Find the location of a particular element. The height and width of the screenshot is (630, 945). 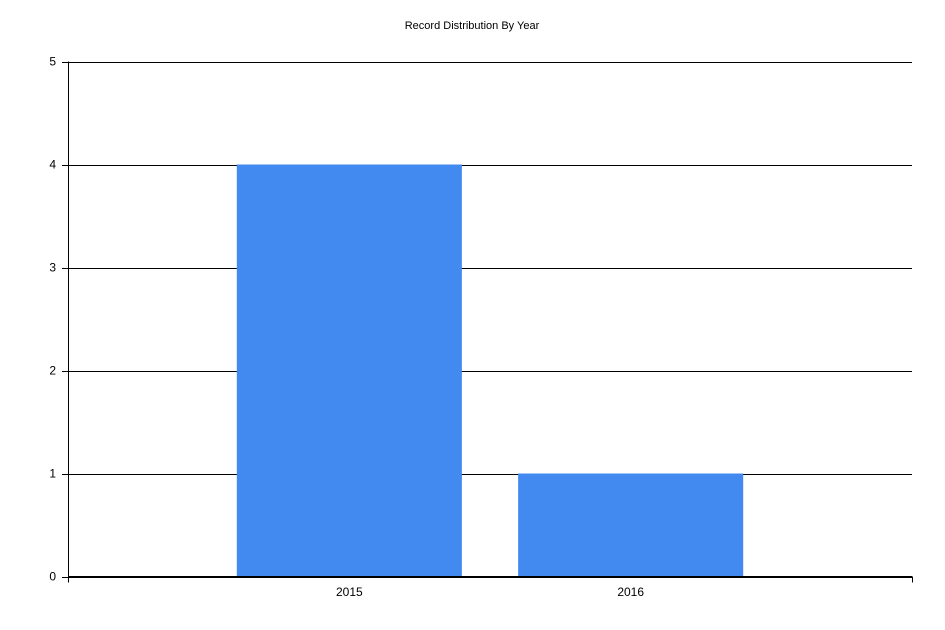

y-tick-label: 1 is located at coordinates (52, 474).